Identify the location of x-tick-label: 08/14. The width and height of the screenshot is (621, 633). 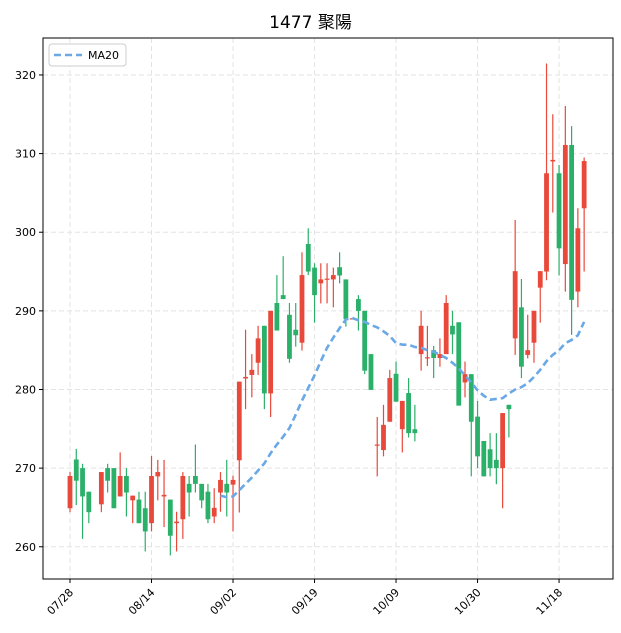
(142, 602).